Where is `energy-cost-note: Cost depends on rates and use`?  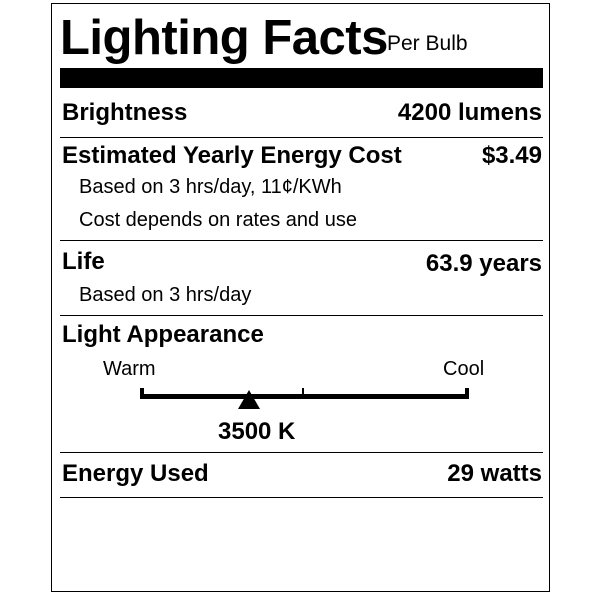 energy-cost-note: Cost depends on rates and use is located at coordinates (218, 220).